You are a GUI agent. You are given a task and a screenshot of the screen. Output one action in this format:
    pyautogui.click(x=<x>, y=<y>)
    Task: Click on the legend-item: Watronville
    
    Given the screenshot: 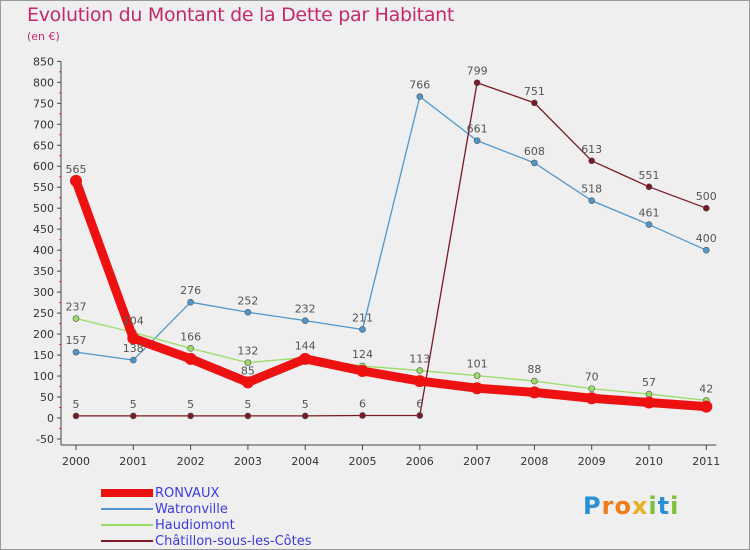 What is the action you would take?
    pyautogui.click(x=206, y=509)
    